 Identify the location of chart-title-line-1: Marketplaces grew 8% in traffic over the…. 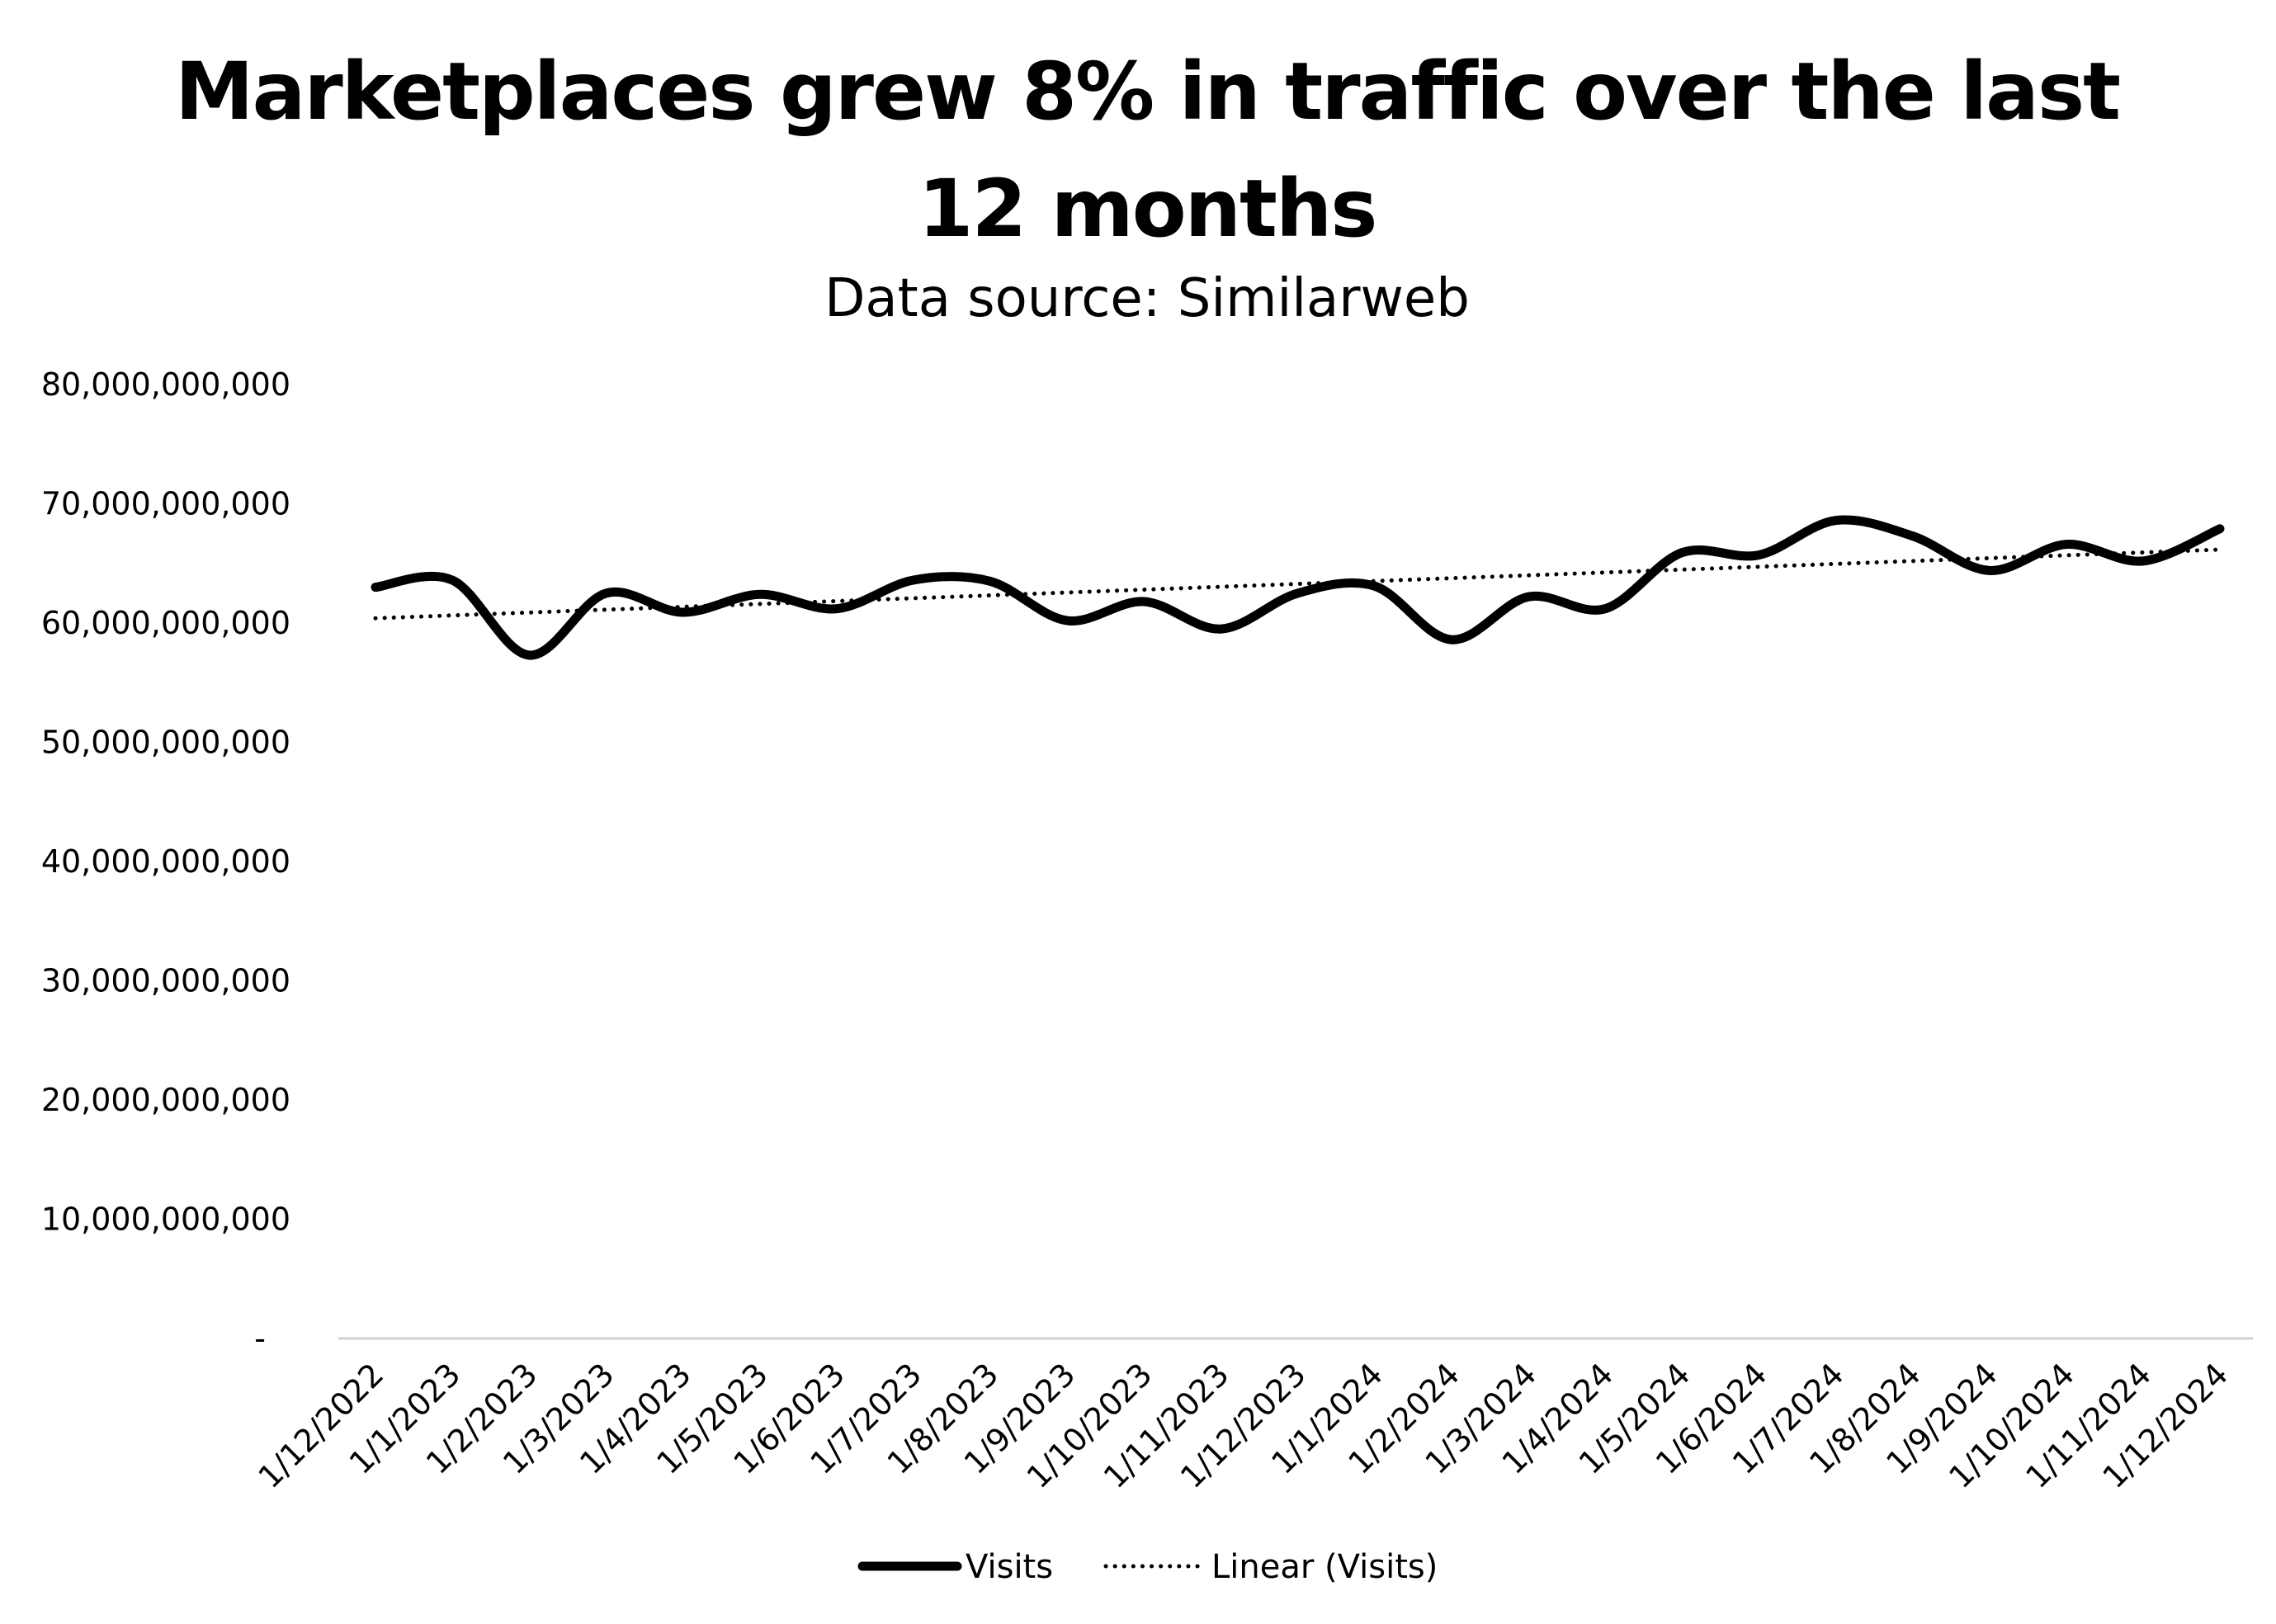
(1148, 92).